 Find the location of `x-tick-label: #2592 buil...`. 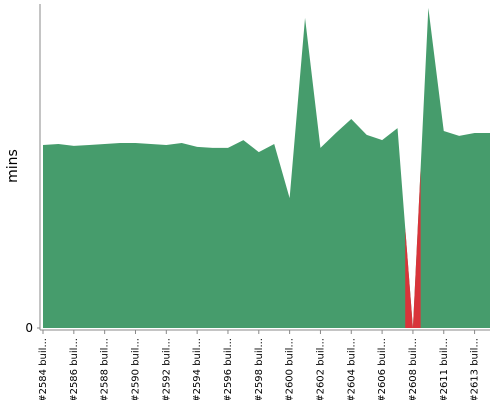

x-tick-label: #2592 buil... is located at coordinates (166, 369).